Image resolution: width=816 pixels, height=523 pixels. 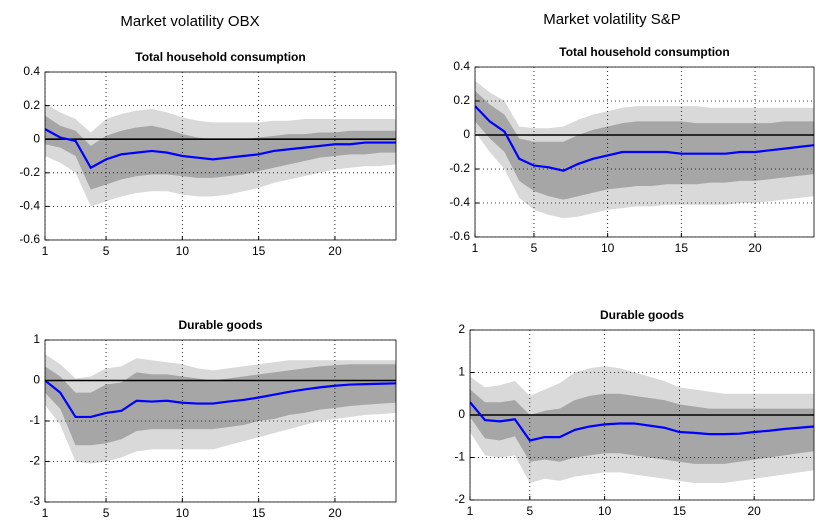 I want to click on column-header: Market volatility OBX, so click(x=189, y=21).